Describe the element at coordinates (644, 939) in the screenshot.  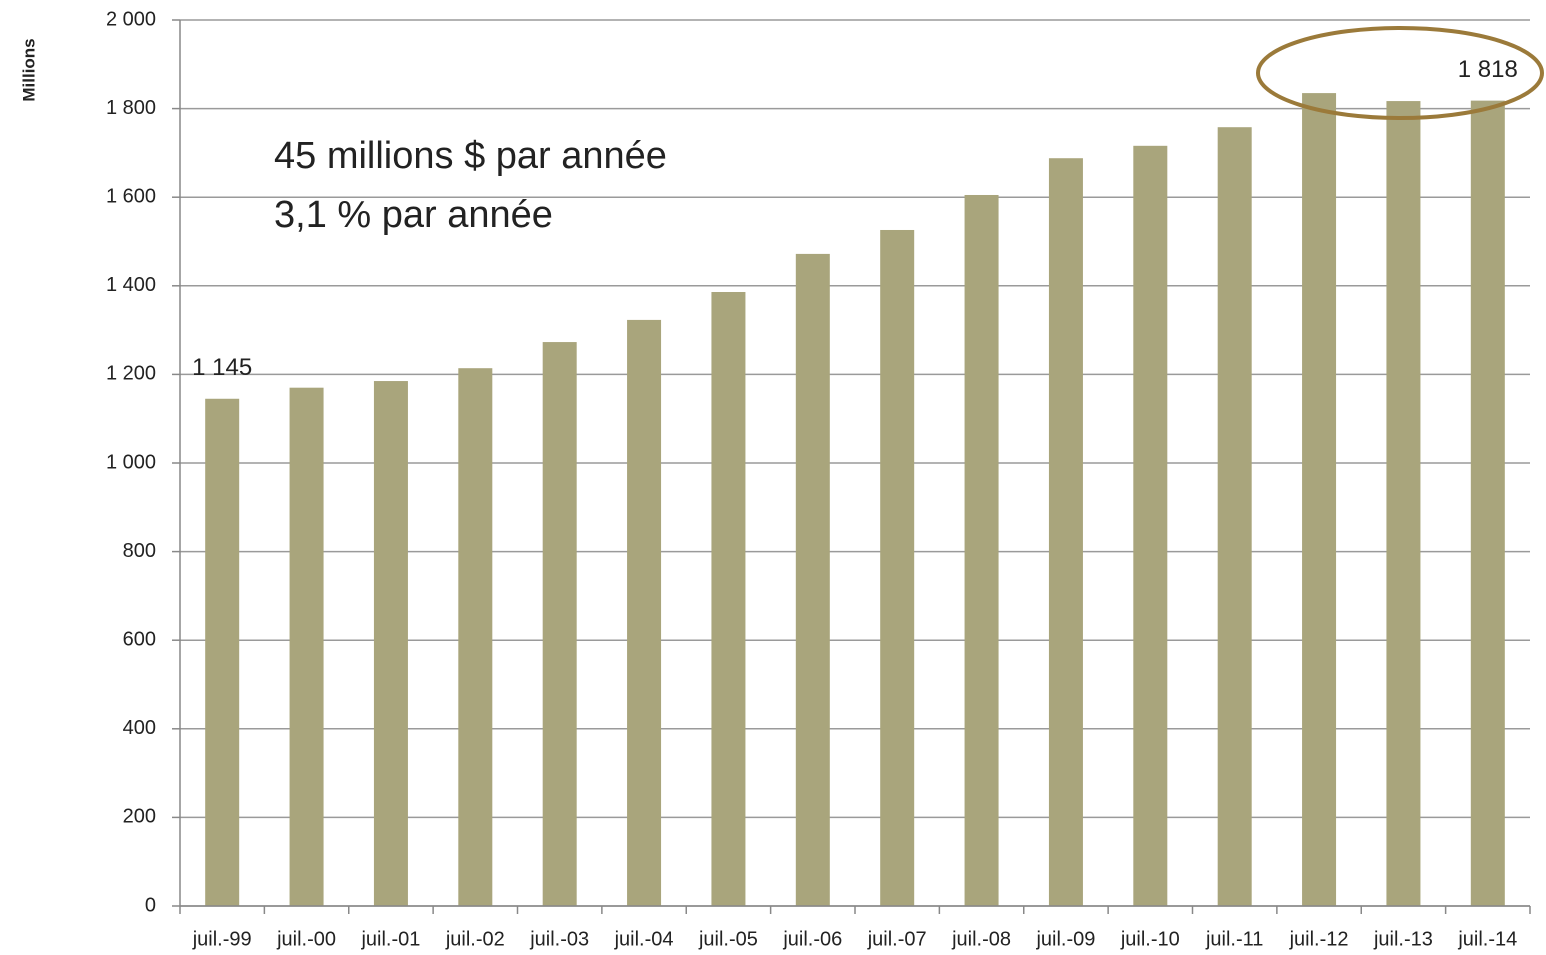
I see `x-tick-label: juil.-04` at that location.